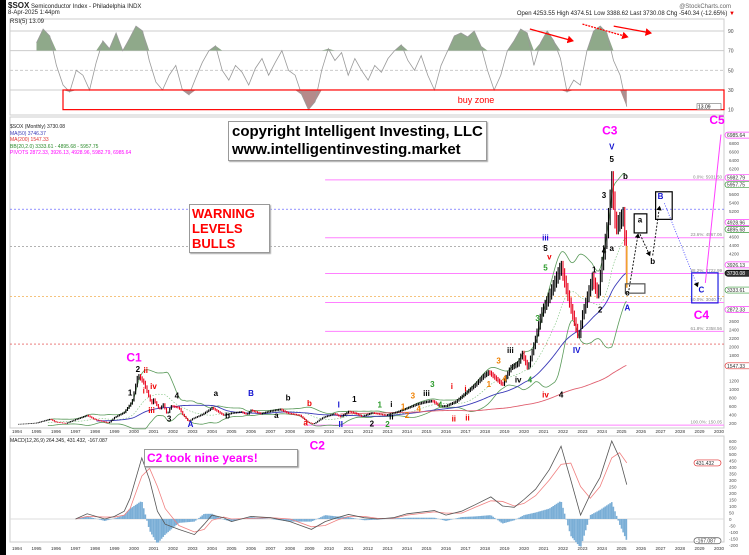  Describe the element at coordinates (504, 431) in the screenshot. I see `year-tick-label: 2019` at that location.